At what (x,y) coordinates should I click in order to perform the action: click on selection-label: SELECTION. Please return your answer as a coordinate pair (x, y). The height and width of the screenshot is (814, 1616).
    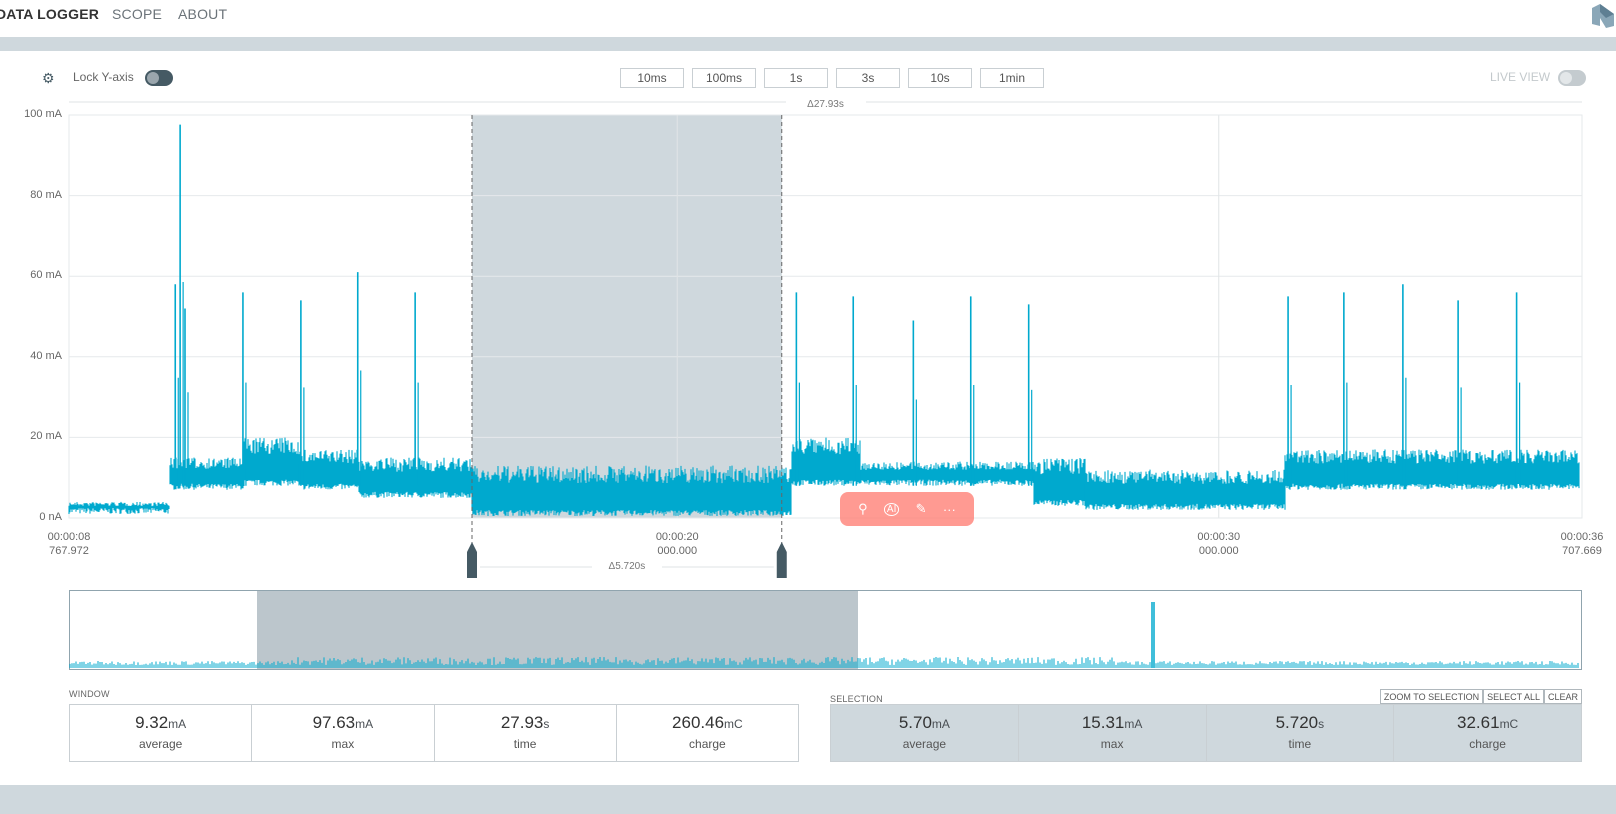
    Looking at the image, I should click on (856, 699).